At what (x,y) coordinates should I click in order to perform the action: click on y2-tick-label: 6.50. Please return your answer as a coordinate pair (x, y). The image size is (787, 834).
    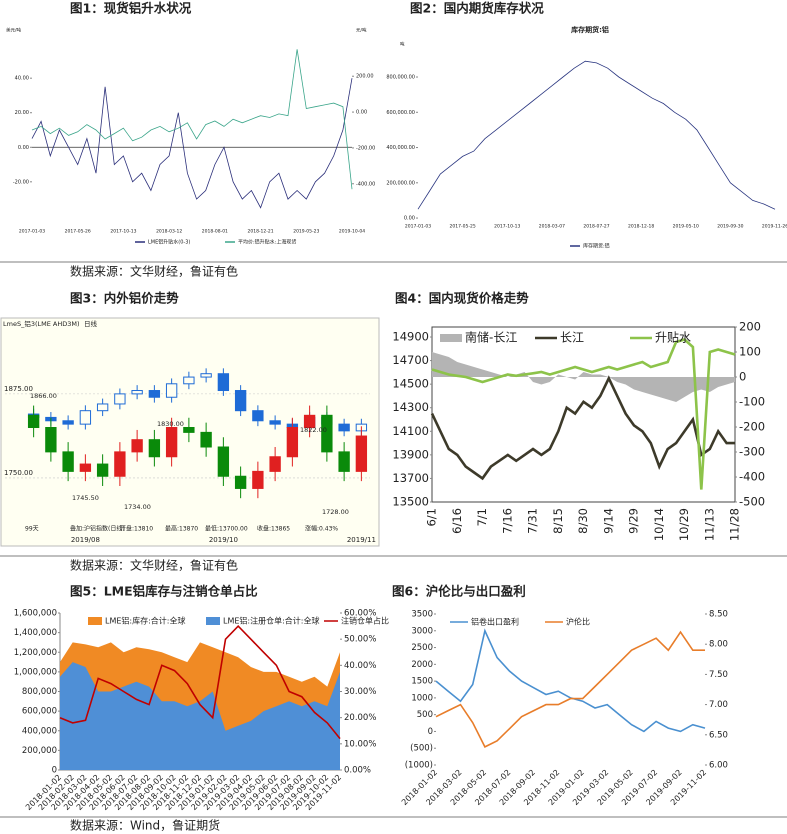
    Looking at the image, I should click on (718, 735).